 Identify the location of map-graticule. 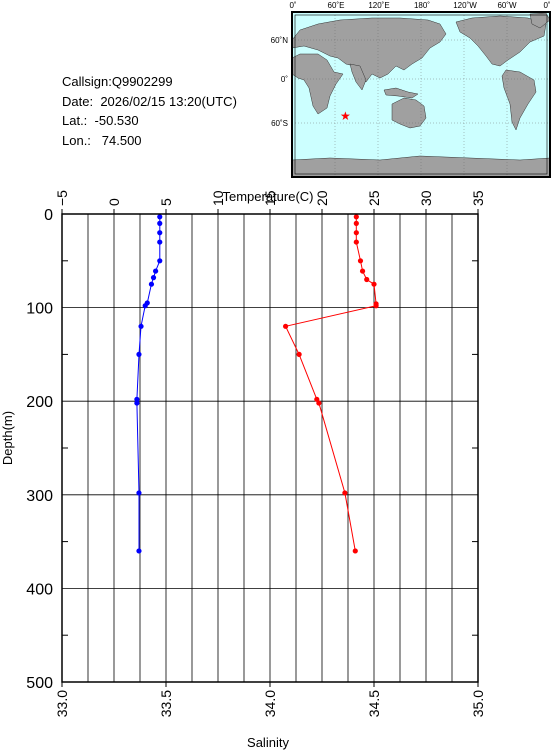
(421, 94).